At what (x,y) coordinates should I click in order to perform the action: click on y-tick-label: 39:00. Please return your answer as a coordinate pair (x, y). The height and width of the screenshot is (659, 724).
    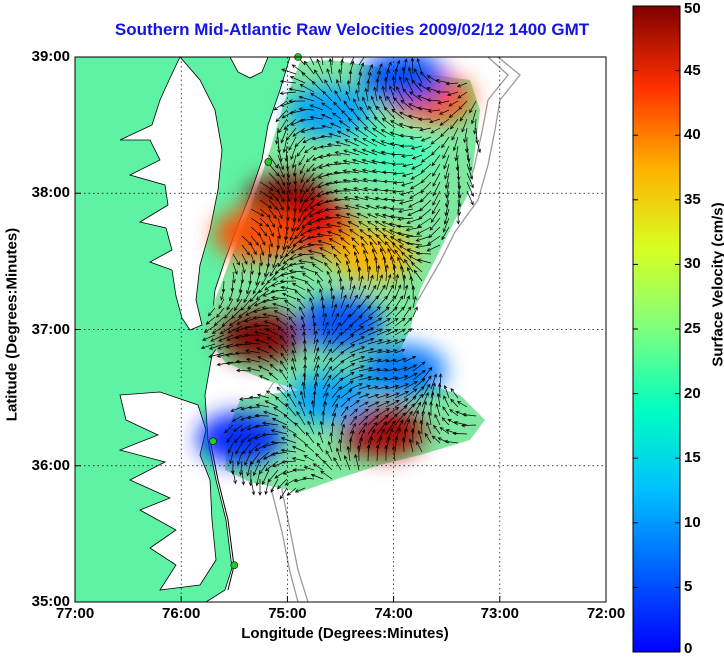
    Looking at the image, I should click on (50, 56).